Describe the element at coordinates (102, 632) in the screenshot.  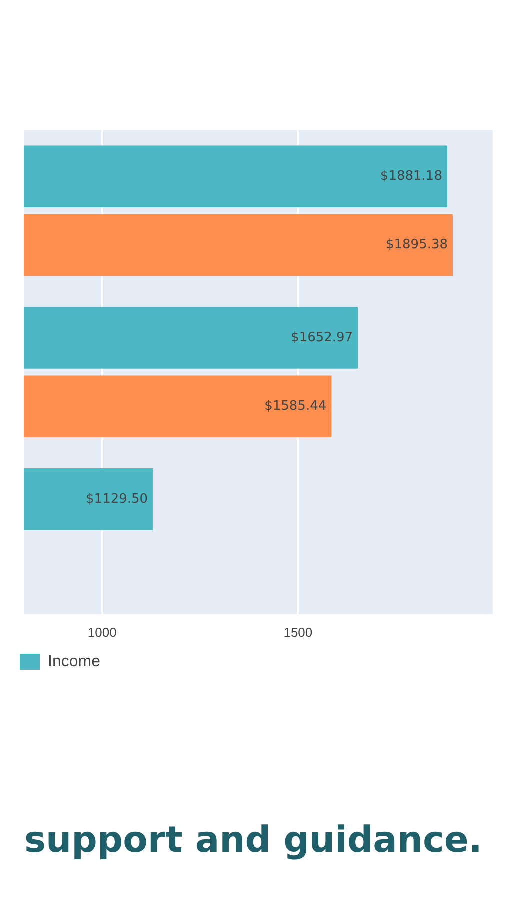
I see `x-tick-label: 1000` at that location.